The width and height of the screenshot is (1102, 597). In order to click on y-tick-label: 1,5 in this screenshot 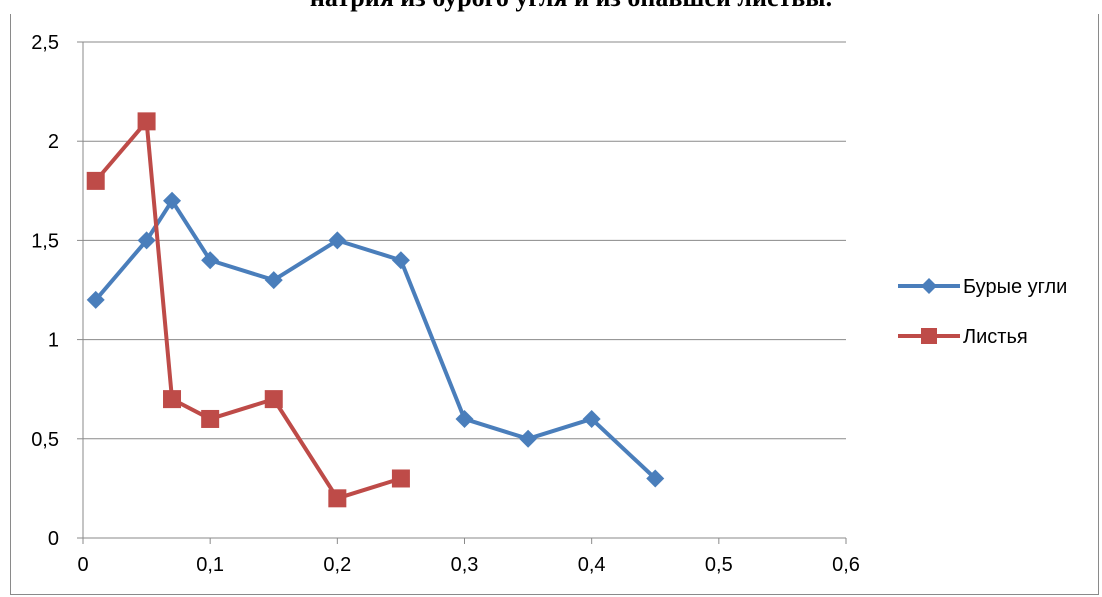, I will do `click(45, 241)`.